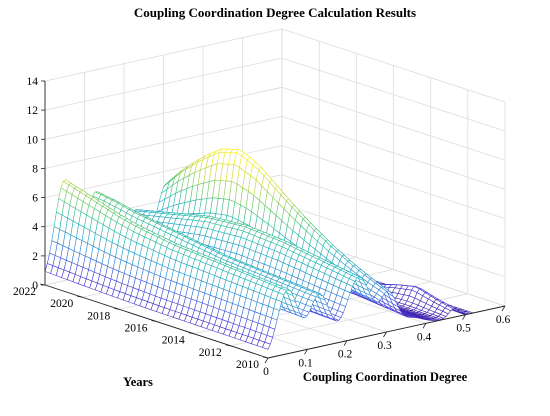 The height and width of the screenshot is (416, 550). What do you see at coordinates (463, 329) in the screenshot?
I see `x-tick-label: 0.5` at bounding box center [463, 329].